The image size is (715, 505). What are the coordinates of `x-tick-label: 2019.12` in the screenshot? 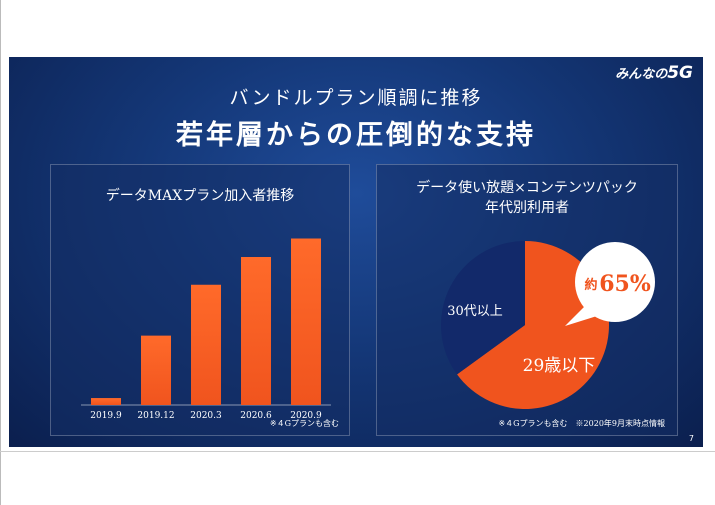 It's located at (155, 416).